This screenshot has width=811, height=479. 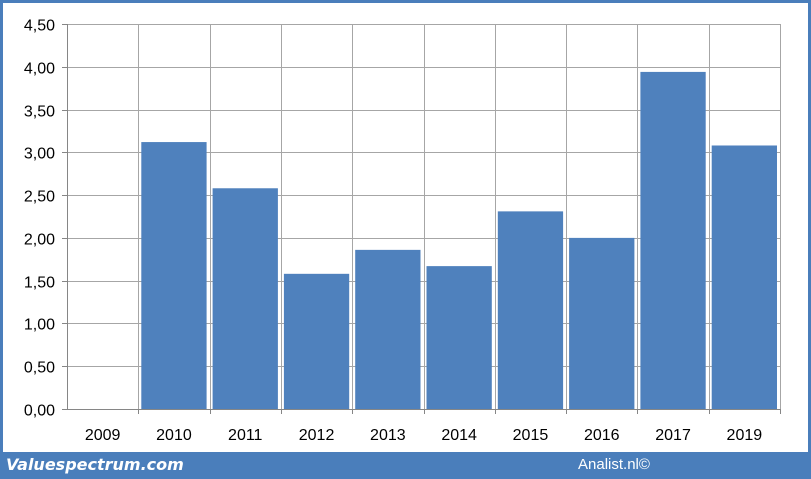 What do you see at coordinates (39, 197) in the screenshot?
I see `y-tick-label: 2,50` at bounding box center [39, 197].